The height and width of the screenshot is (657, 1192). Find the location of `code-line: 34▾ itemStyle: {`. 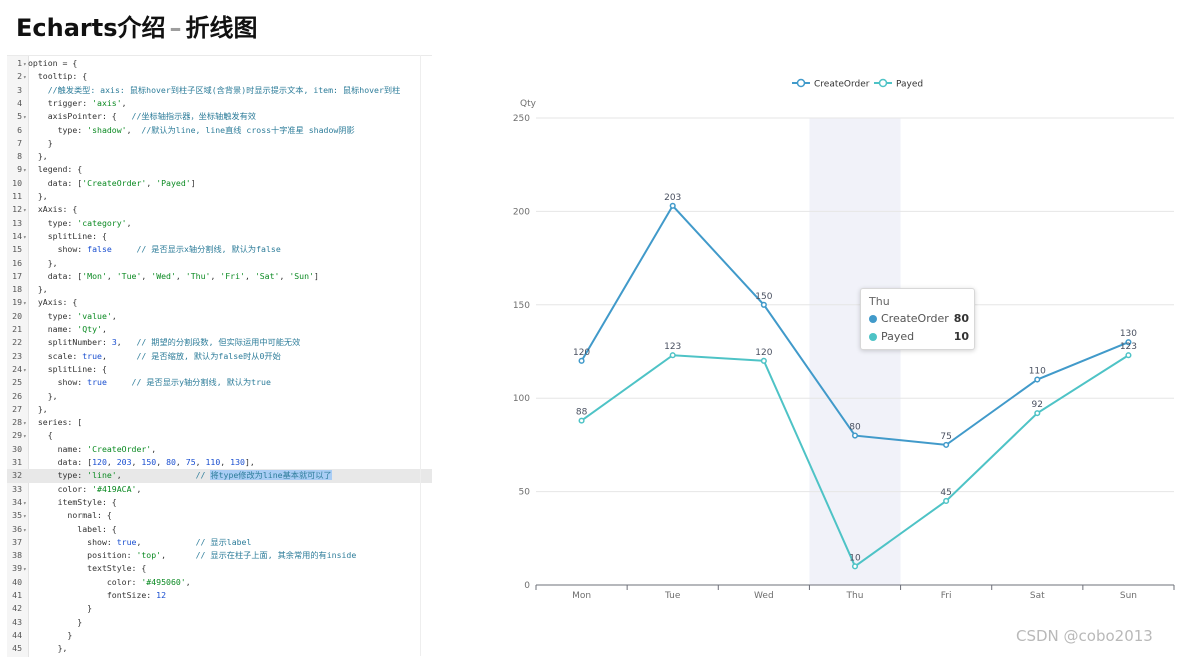

code-line: 34▾ itemStyle: { is located at coordinates (219, 502).